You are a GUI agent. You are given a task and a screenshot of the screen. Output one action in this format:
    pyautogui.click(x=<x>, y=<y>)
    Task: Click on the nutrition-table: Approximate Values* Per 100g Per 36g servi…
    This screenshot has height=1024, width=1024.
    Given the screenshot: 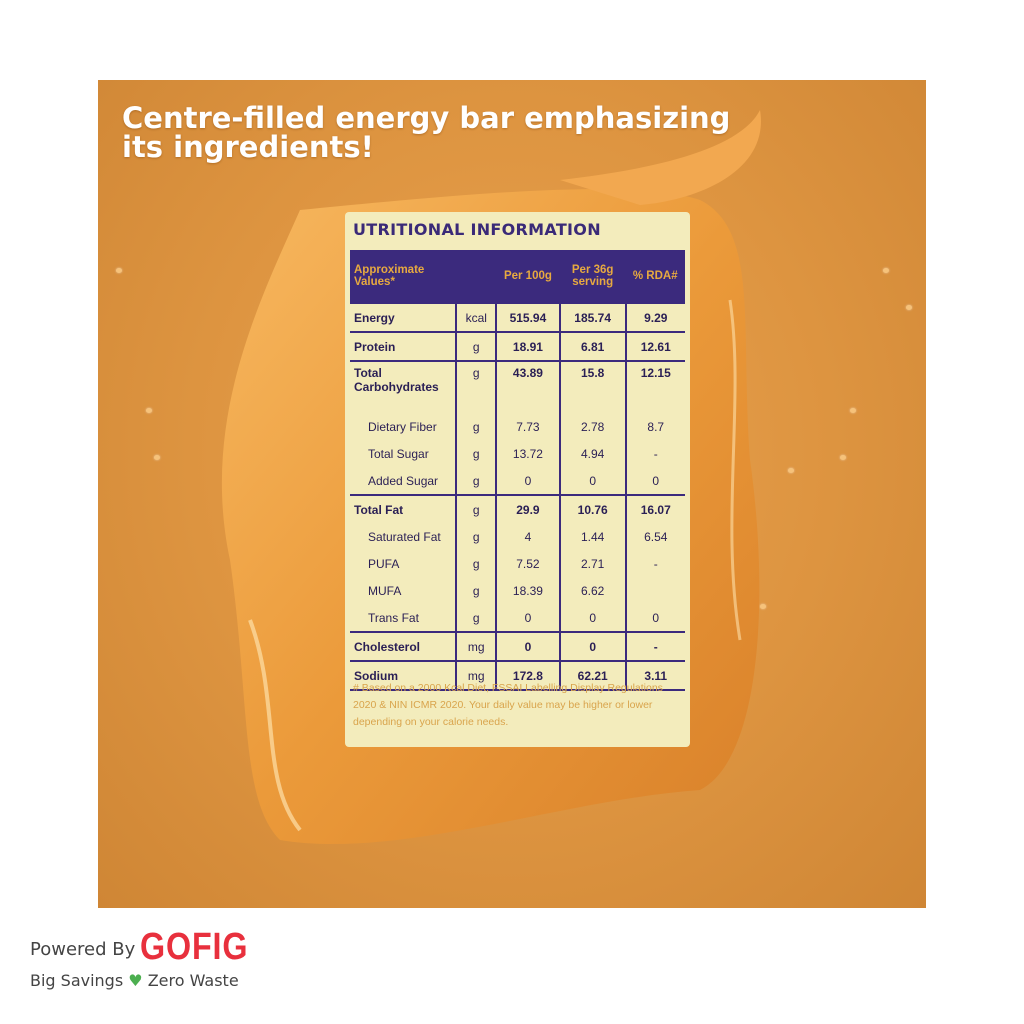 What is the action you would take?
    pyautogui.click(x=517, y=470)
    